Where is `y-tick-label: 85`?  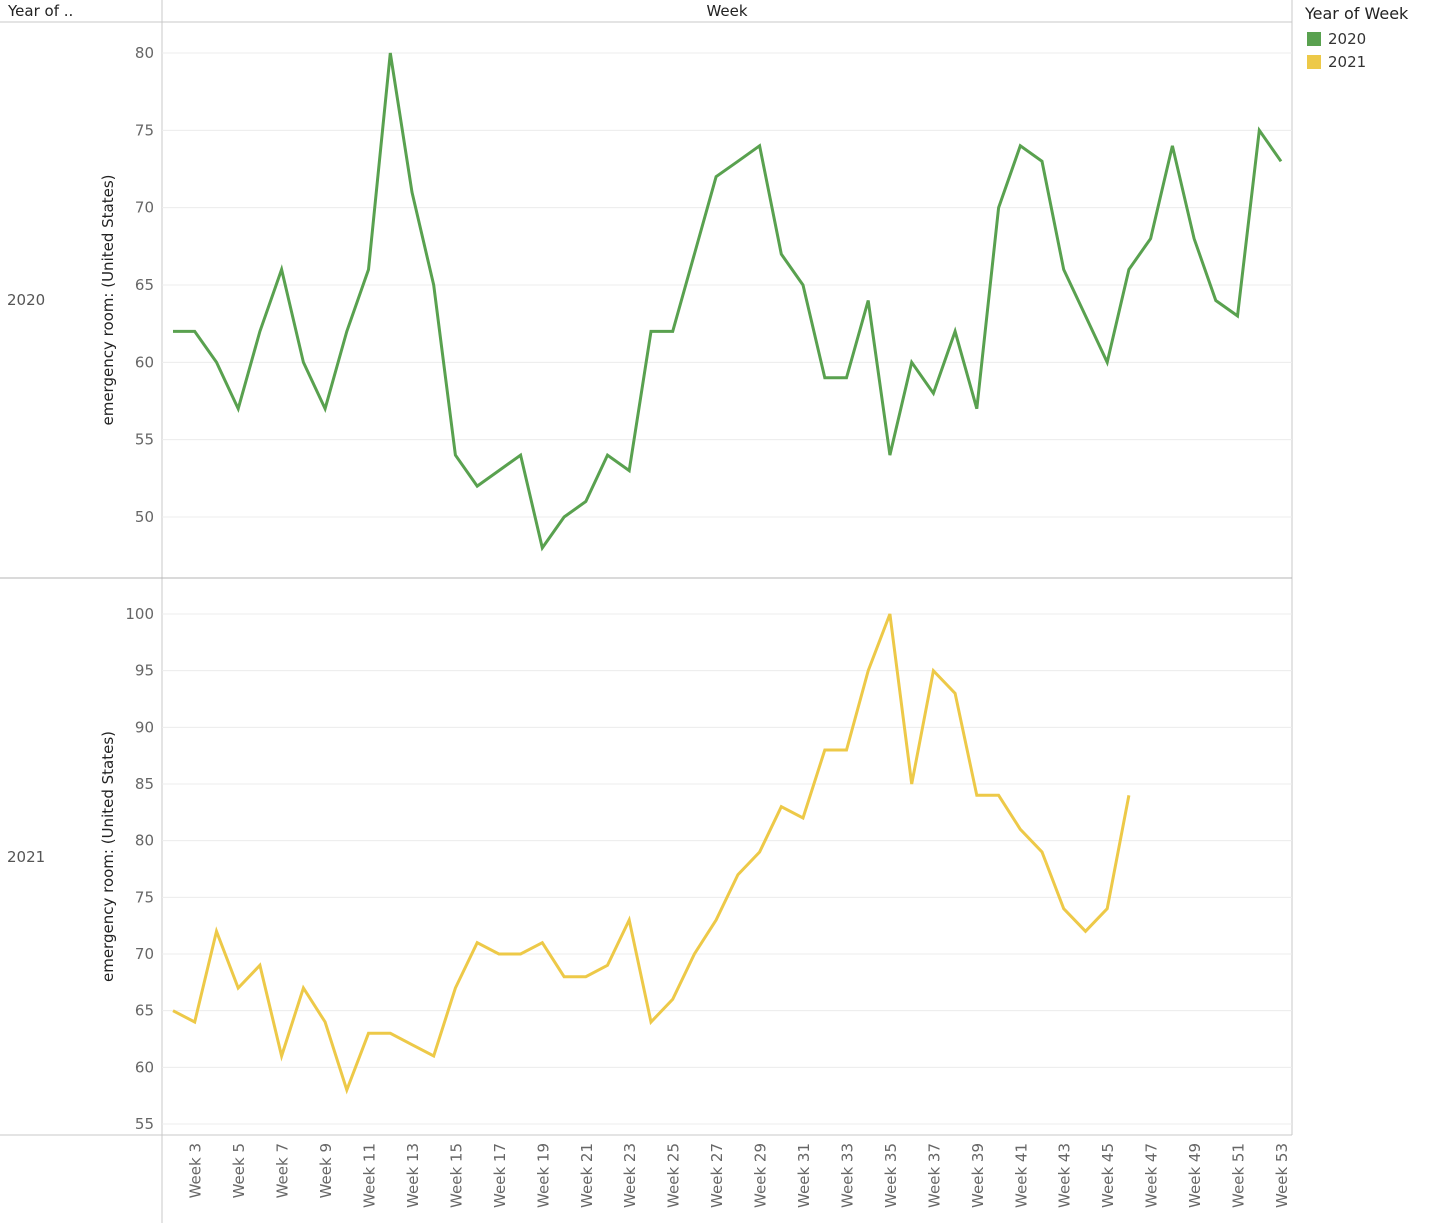
y-tick-label: 85 is located at coordinates (144, 784).